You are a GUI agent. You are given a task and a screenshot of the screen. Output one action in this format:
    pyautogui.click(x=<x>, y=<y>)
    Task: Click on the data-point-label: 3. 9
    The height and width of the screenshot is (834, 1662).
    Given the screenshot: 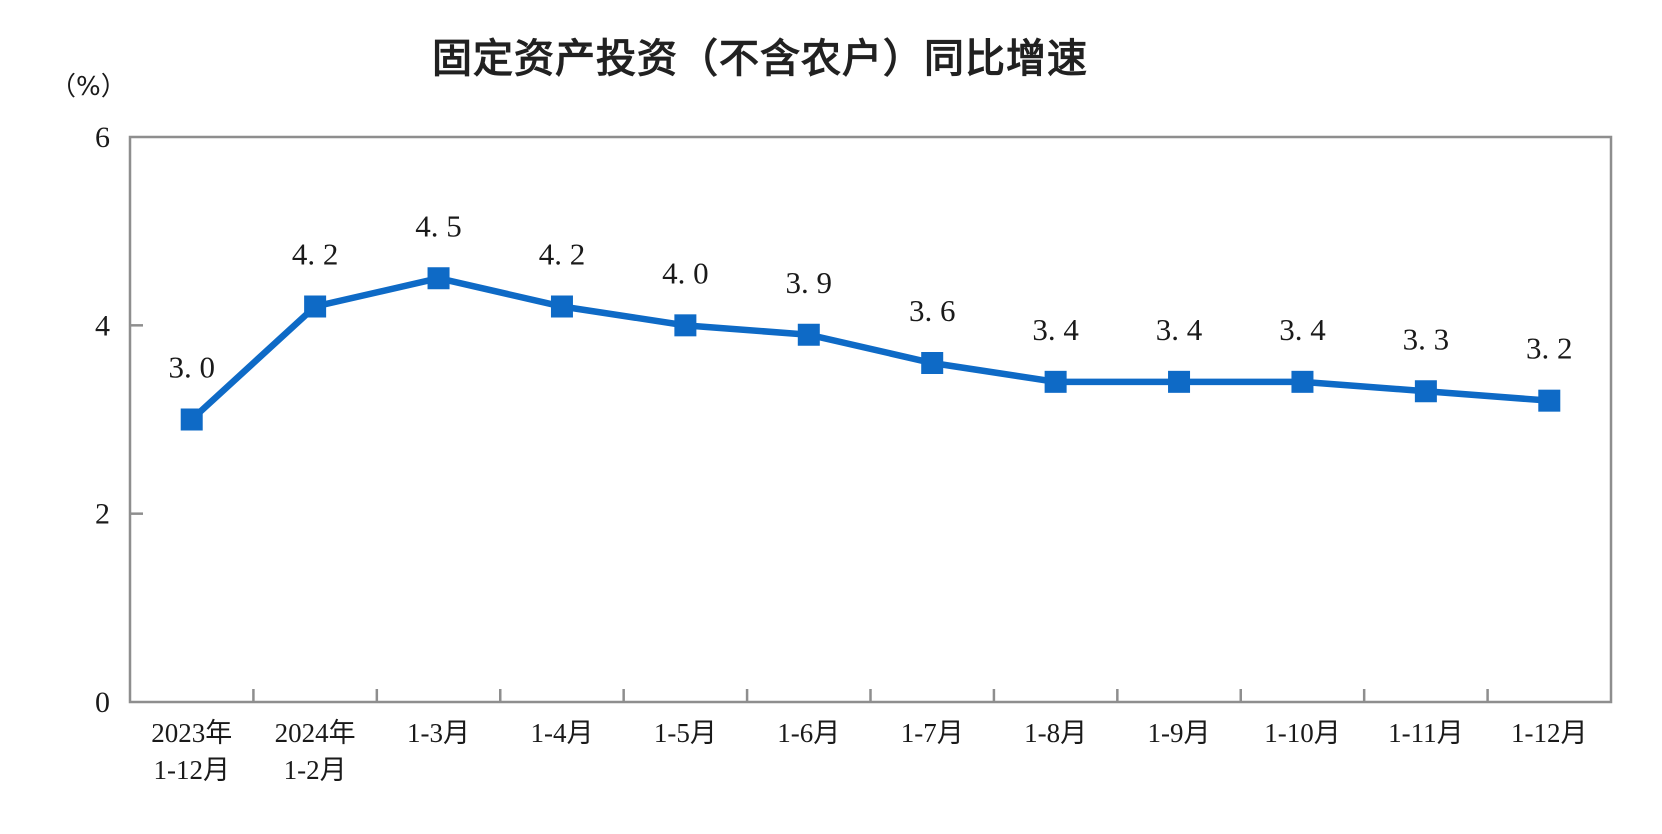 What is the action you would take?
    pyautogui.click(x=809, y=282)
    